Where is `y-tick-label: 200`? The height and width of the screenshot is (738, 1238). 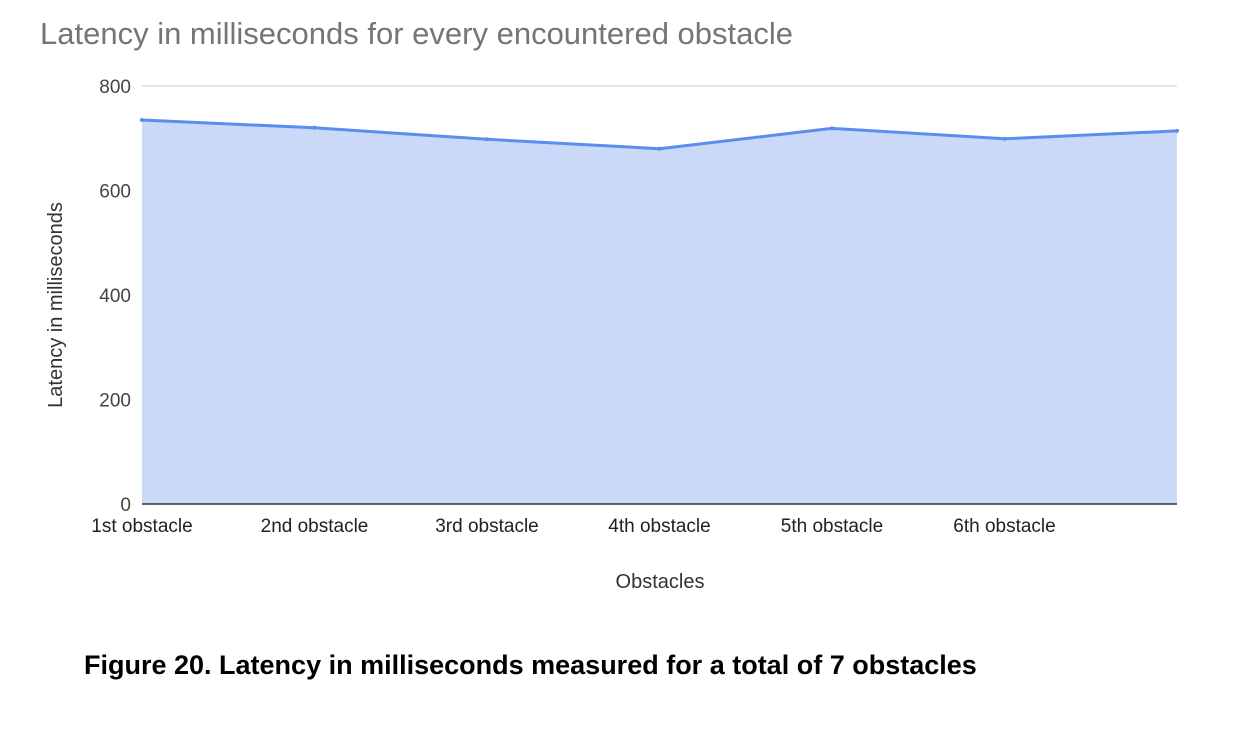 y-tick-label: 200 is located at coordinates (115, 401).